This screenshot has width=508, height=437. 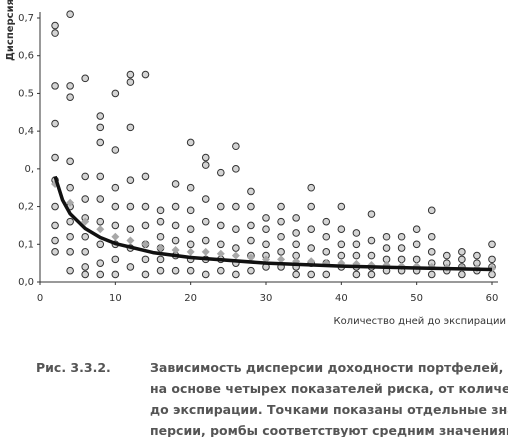 What do you see at coordinates (10, 30) in the screenshot?
I see `y-axis-label: Дисперсия` at bounding box center [10, 30].